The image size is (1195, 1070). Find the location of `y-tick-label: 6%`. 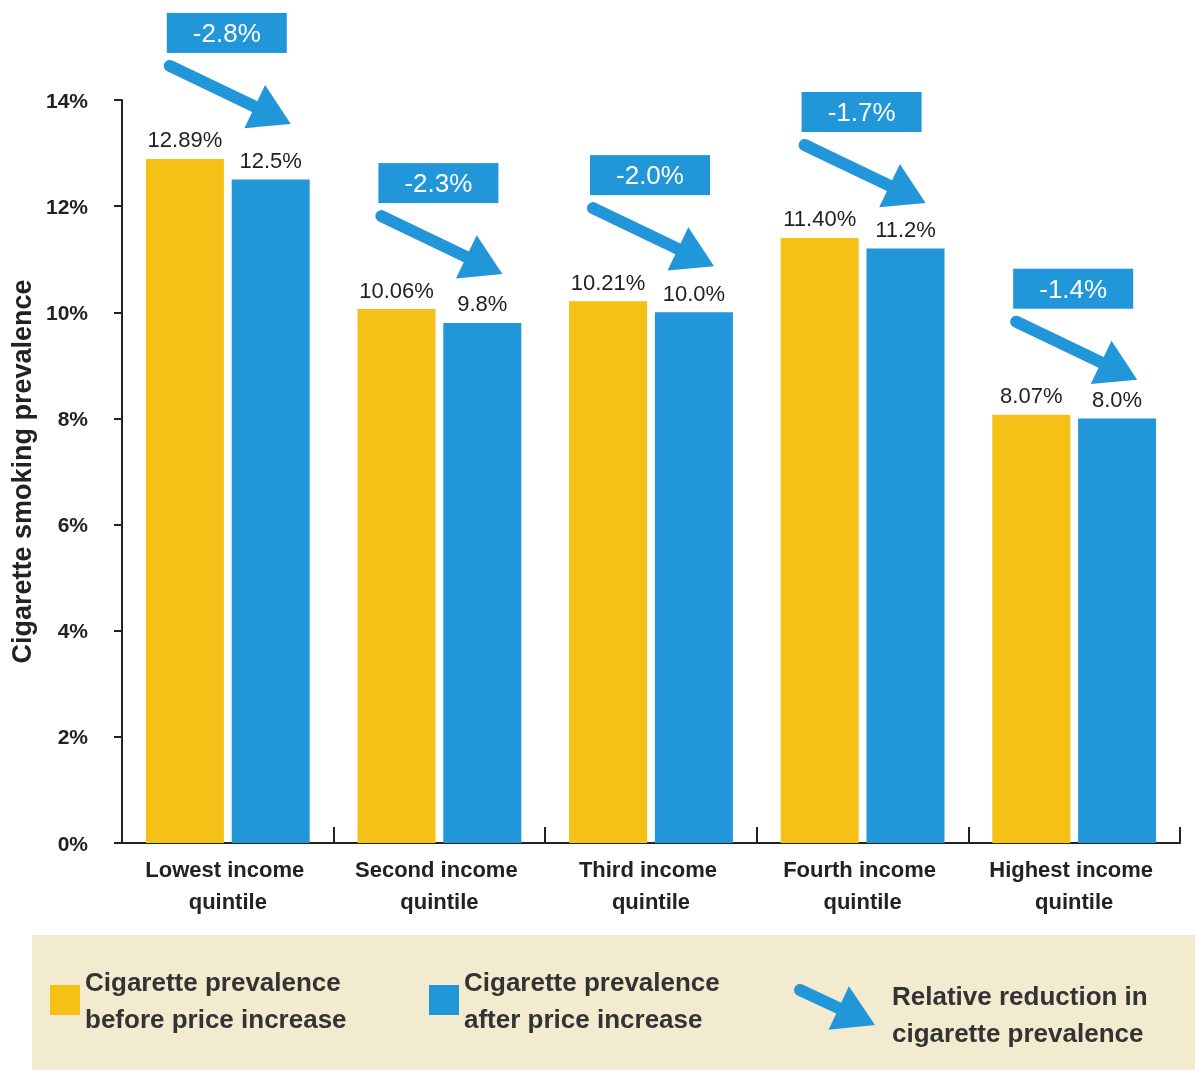

y-tick-label: 6% is located at coordinates (73, 525).